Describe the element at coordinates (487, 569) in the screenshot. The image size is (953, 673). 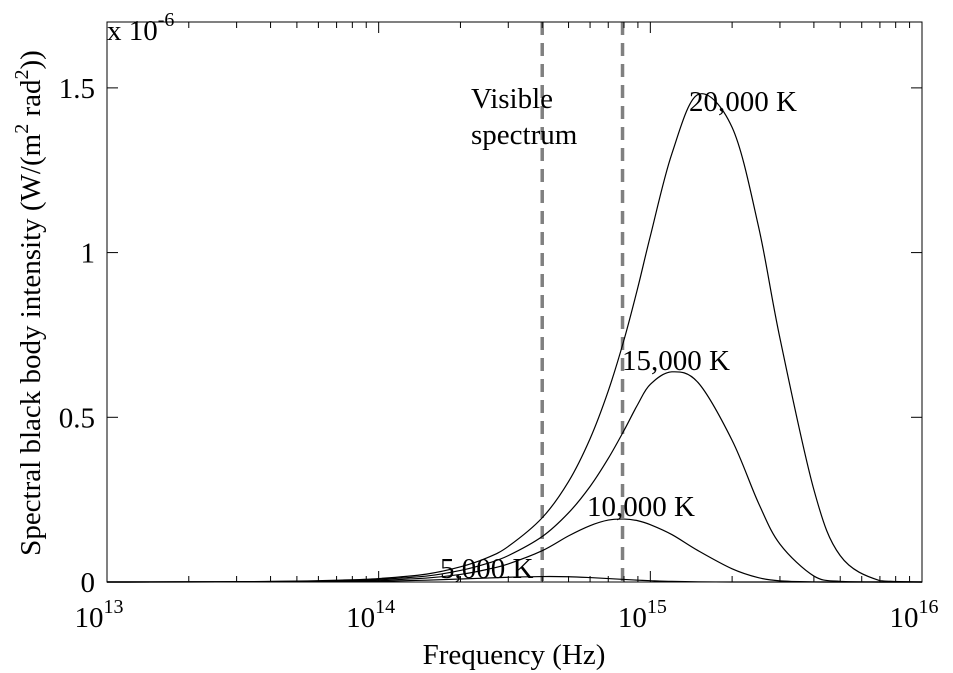
I see `series-label-5000k: 5,000 K` at that location.